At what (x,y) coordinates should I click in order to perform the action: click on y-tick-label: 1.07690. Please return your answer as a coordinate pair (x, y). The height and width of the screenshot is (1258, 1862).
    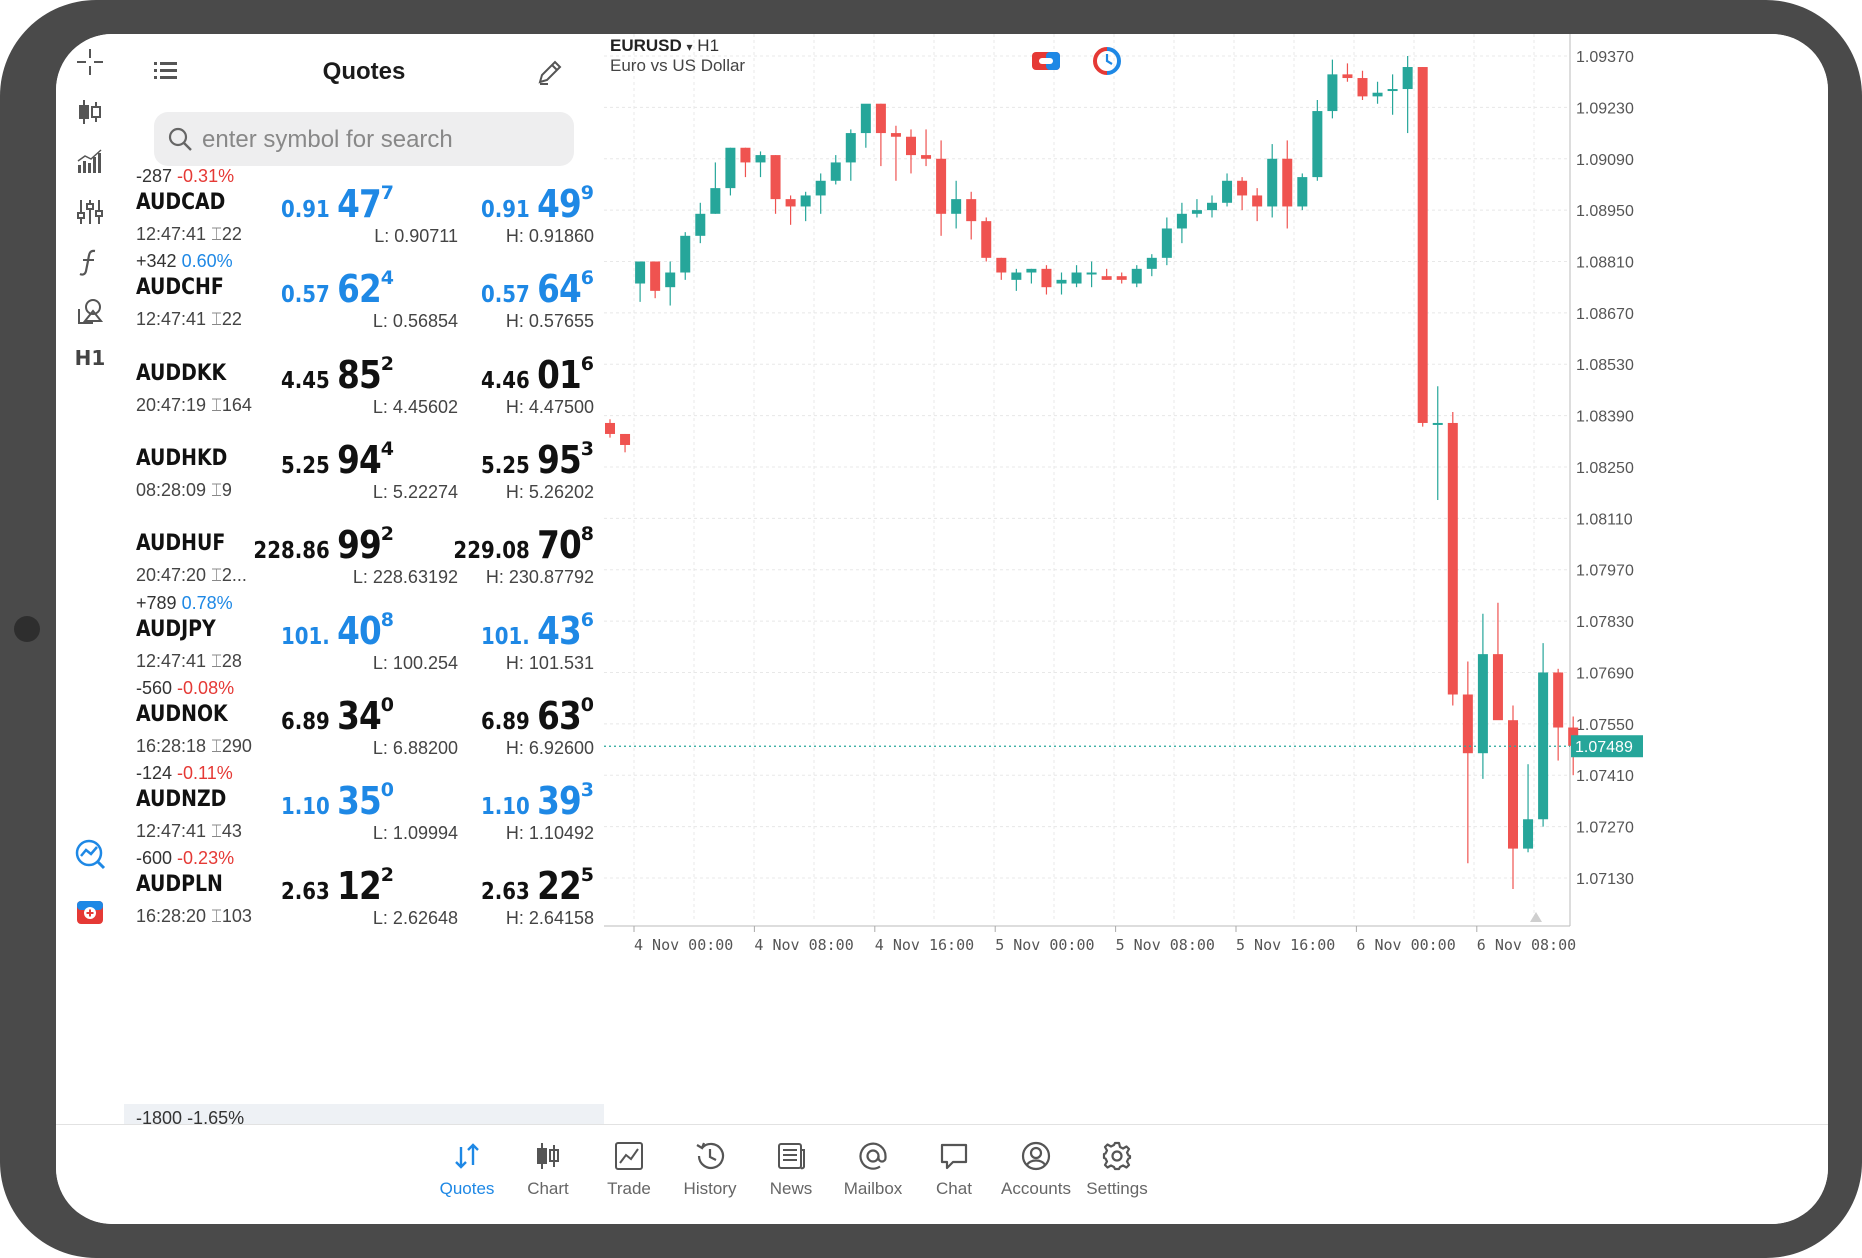
    Looking at the image, I should click on (1605, 673).